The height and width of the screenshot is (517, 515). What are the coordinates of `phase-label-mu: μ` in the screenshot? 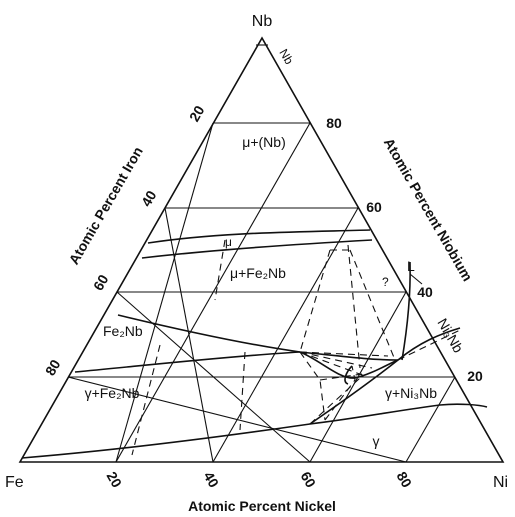 It's located at (228, 242).